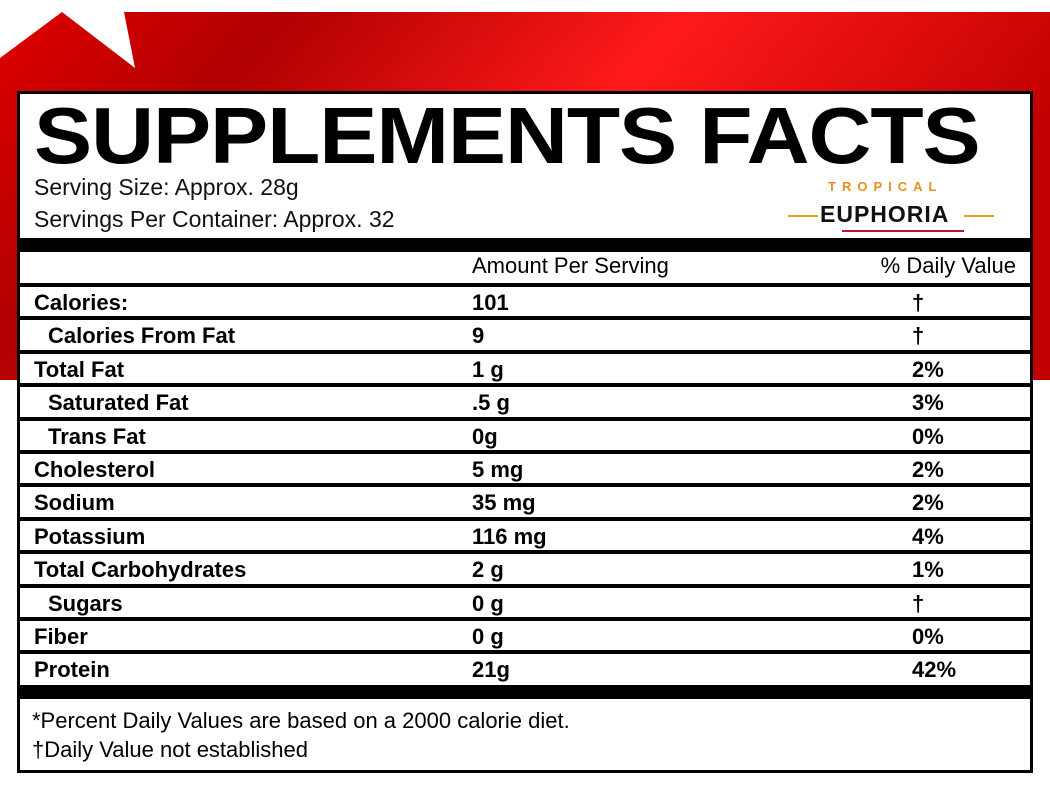  I want to click on logo-top: TROPICAL, so click(885, 186).